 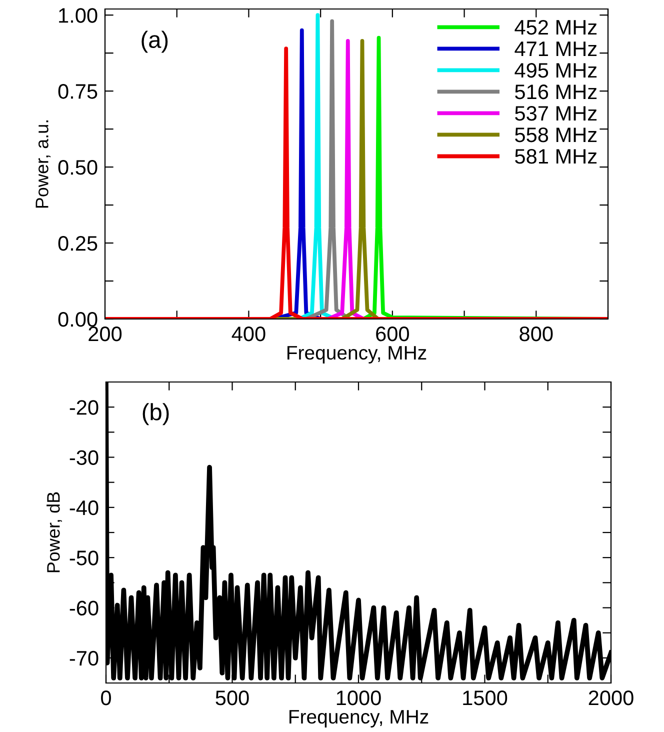 I want to click on y-tick-label: -20, so click(x=84, y=407).